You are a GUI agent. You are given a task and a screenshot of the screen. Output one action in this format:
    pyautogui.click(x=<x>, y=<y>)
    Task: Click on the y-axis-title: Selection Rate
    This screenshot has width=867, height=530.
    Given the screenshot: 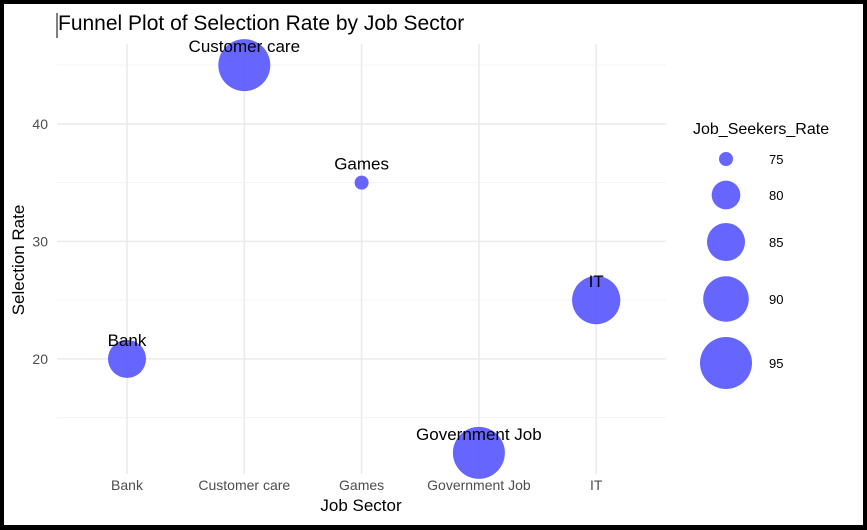 What is the action you would take?
    pyautogui.click(x=18, y=260)
    